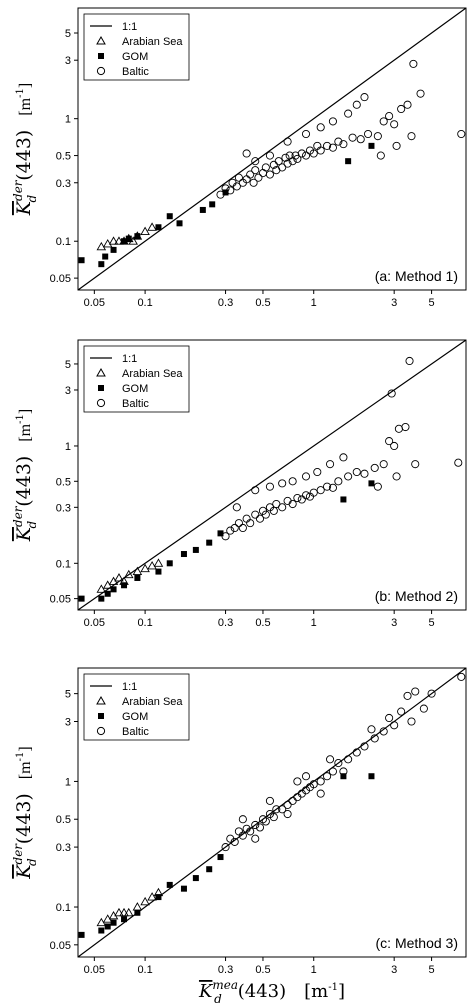 Image resolution: width=474 pixels, height=1006 pixels. Describe the element at coordinates (101, 731) in the screenshot. I see `legend-circle-symbol` at that location.